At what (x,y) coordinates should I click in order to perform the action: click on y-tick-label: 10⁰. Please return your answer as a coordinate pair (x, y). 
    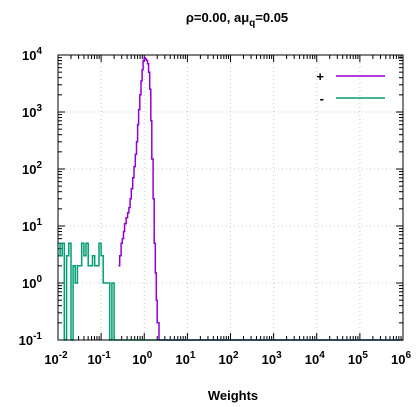
    Looking at the image, I should click on (32, 282).